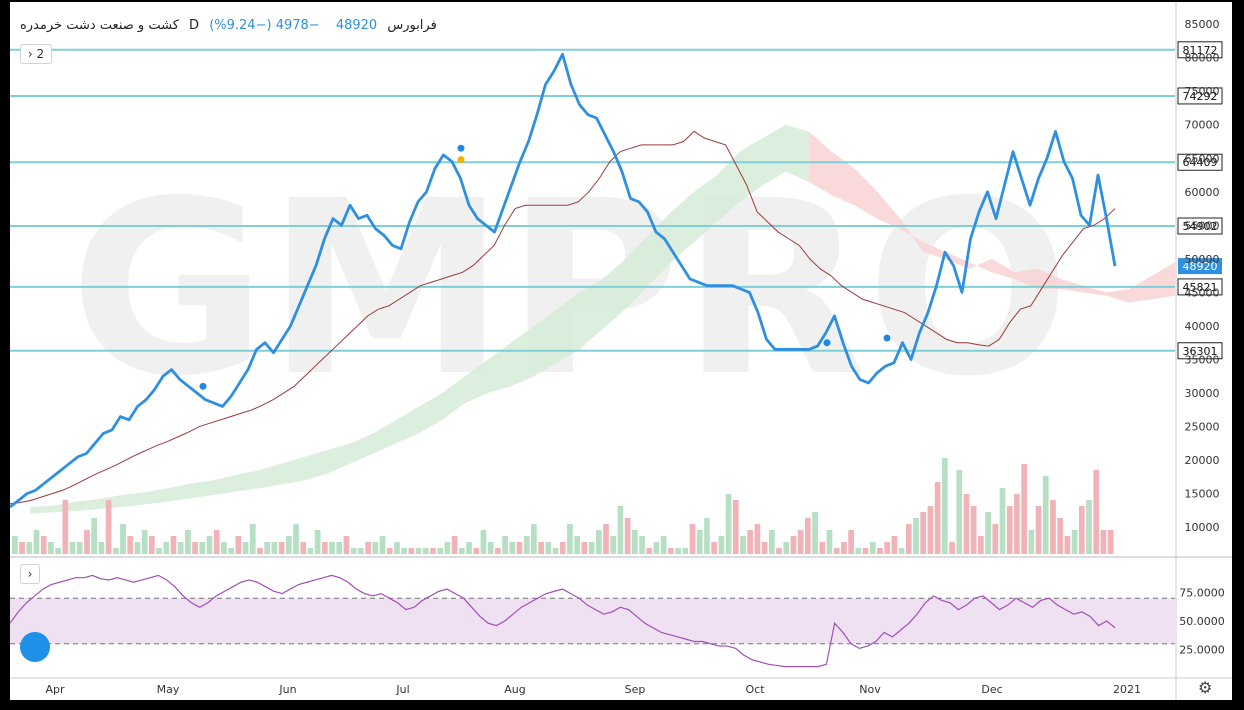  What do you see at coordinates (592, 621) in the screenshot?
I see `rsi-band` at bounding box center [592, 621].